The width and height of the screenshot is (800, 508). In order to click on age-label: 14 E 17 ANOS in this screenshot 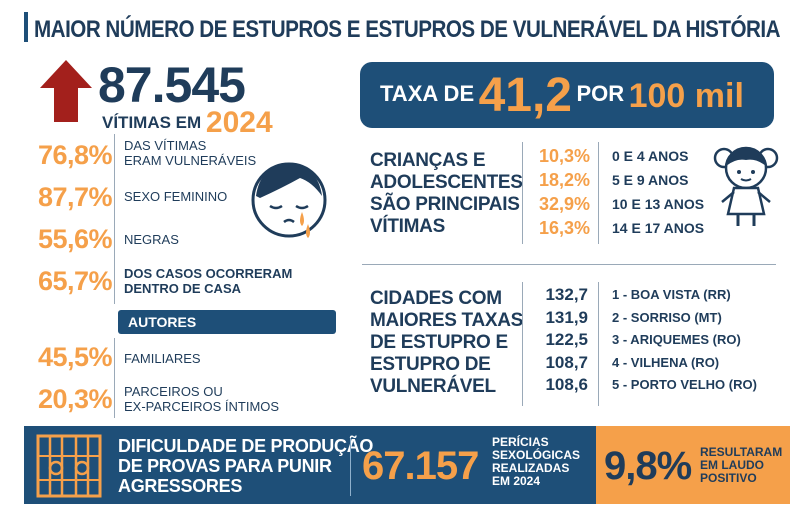, I will do `click(658, 228)`.